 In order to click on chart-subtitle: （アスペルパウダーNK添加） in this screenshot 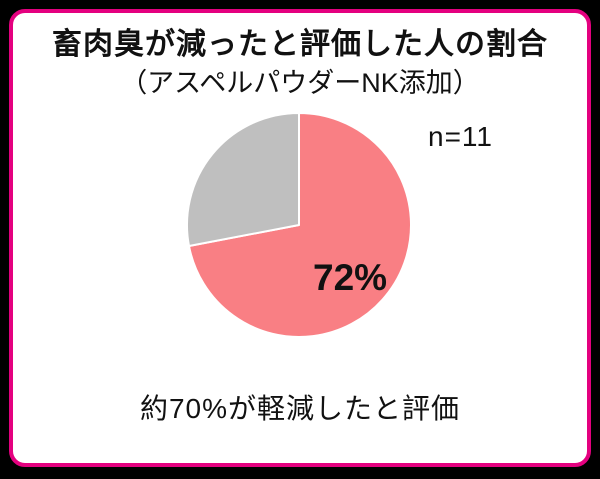, I will do `click(300, 83)`.